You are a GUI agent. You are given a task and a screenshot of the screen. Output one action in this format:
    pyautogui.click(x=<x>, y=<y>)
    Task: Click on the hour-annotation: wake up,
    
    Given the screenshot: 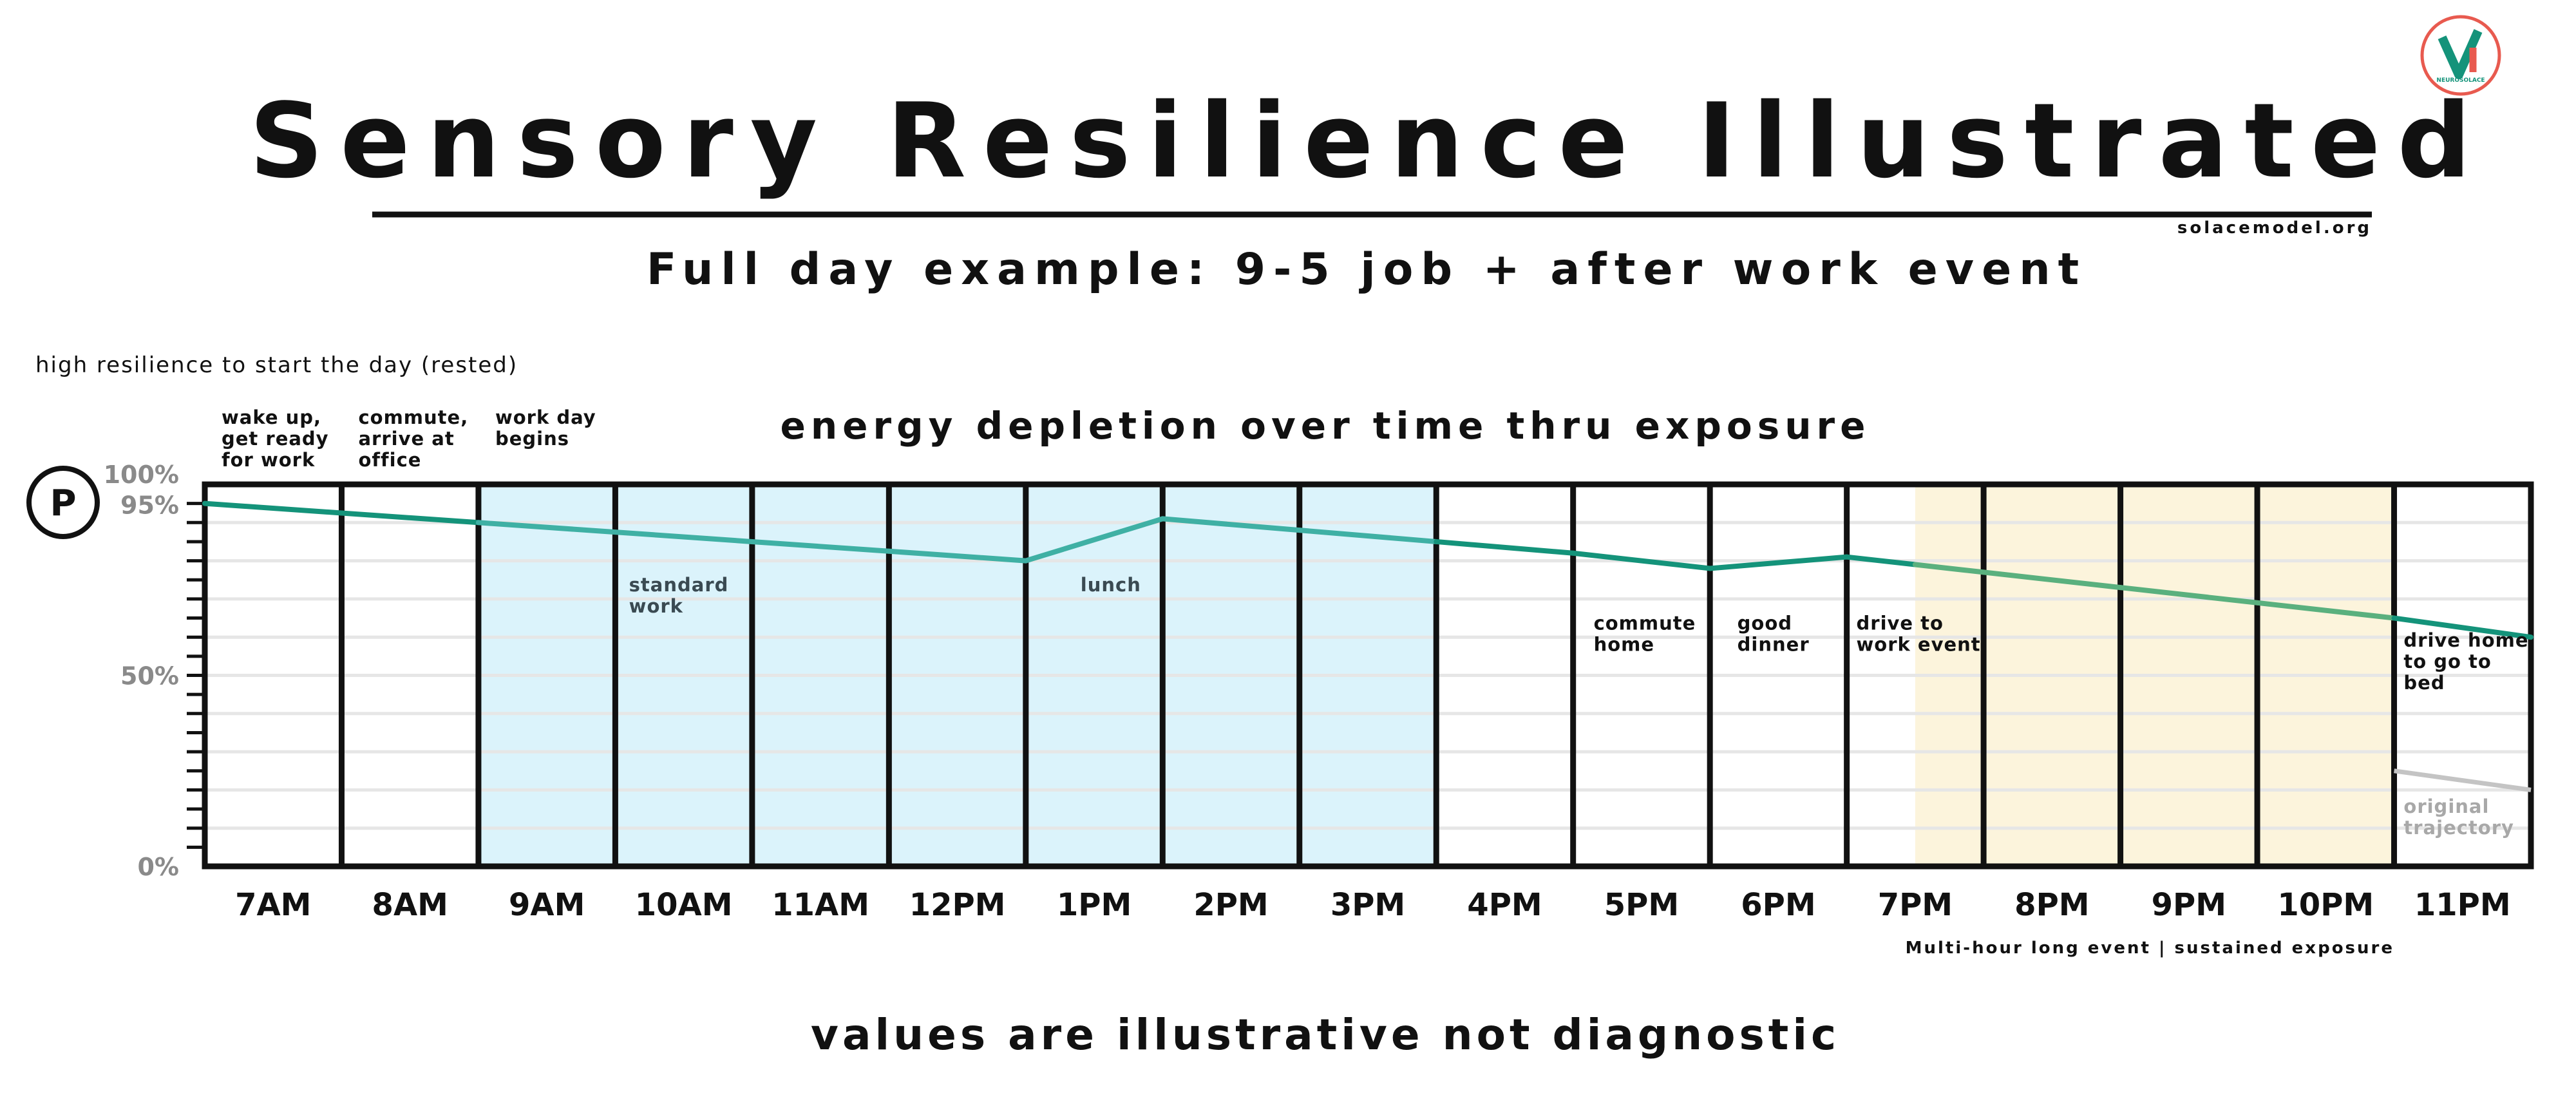 What is the action you would take?
    pyautogui.click(x=271, y=417)
    